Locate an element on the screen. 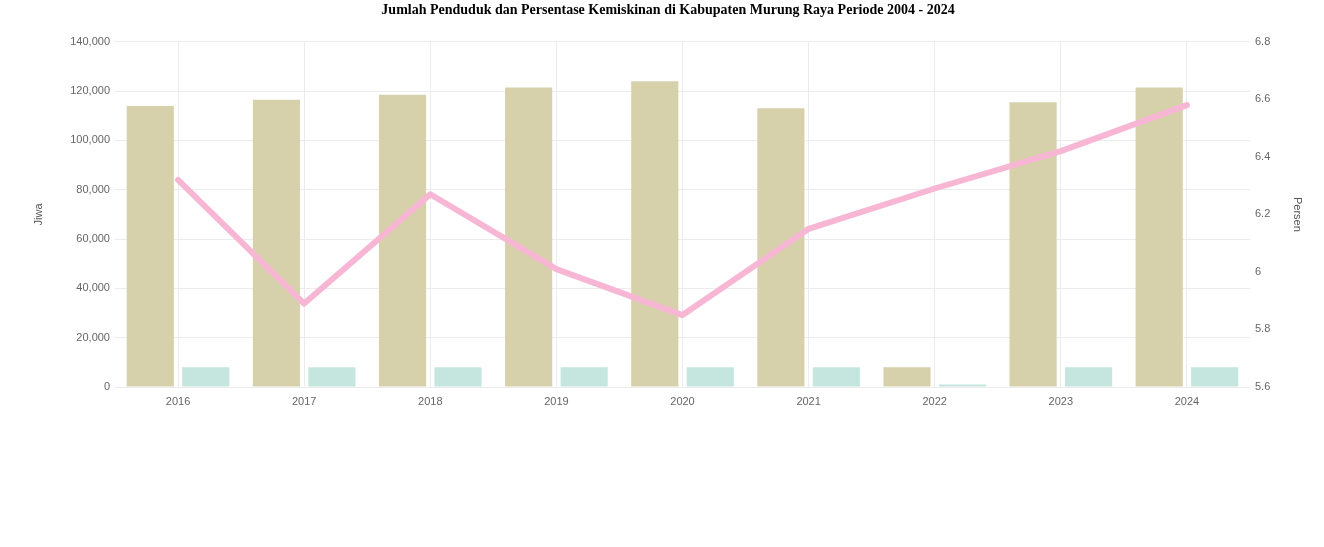 Image resolution: width=1324 pixels, height=547 pixels. y-tick-label: 60,000 is located at coordinates (93, 238).